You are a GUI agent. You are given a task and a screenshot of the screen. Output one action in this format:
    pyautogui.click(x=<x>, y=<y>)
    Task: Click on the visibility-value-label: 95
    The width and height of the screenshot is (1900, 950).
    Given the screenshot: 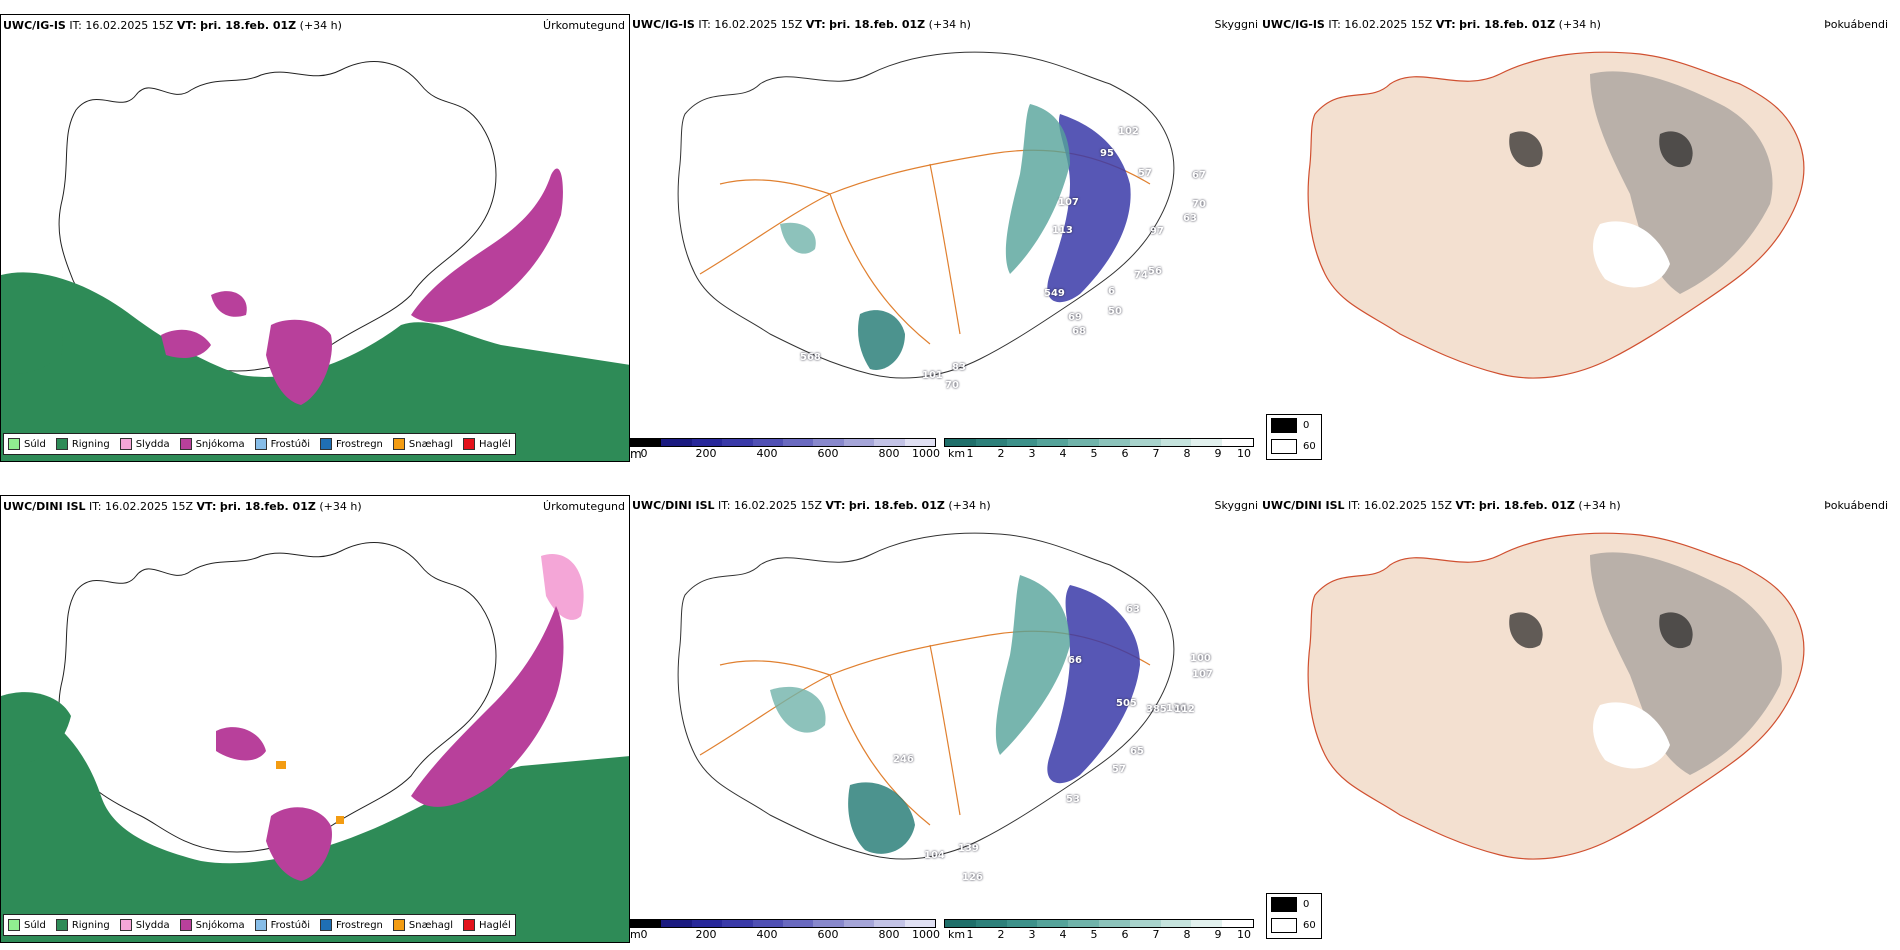 What is the action you would take?
    pyautogui.click(x=1107, y=153)
    